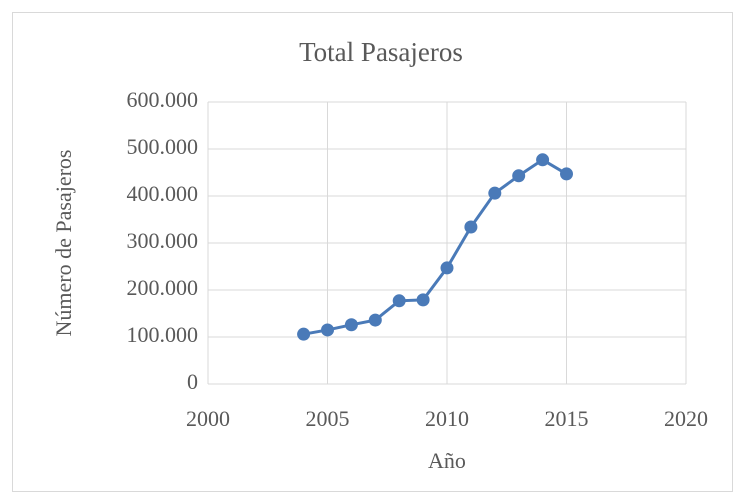 The width and height of the screenshot is (746, 504). What do you see at coordinates (163, 334) in the screenshot?
I see `y-tick-label: 100.000` at bounding box center [163, 334].